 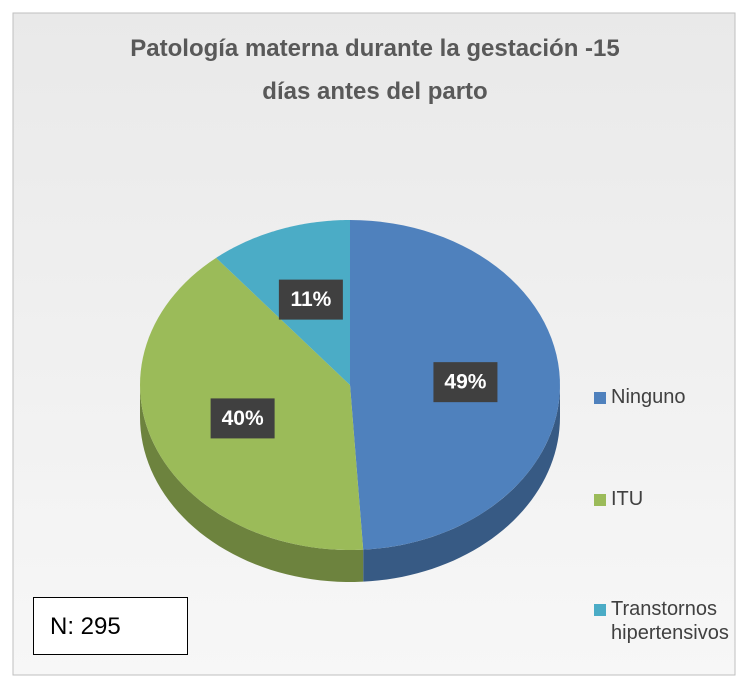 I want to click on data-label: 11%, so click(x=310, y=299).